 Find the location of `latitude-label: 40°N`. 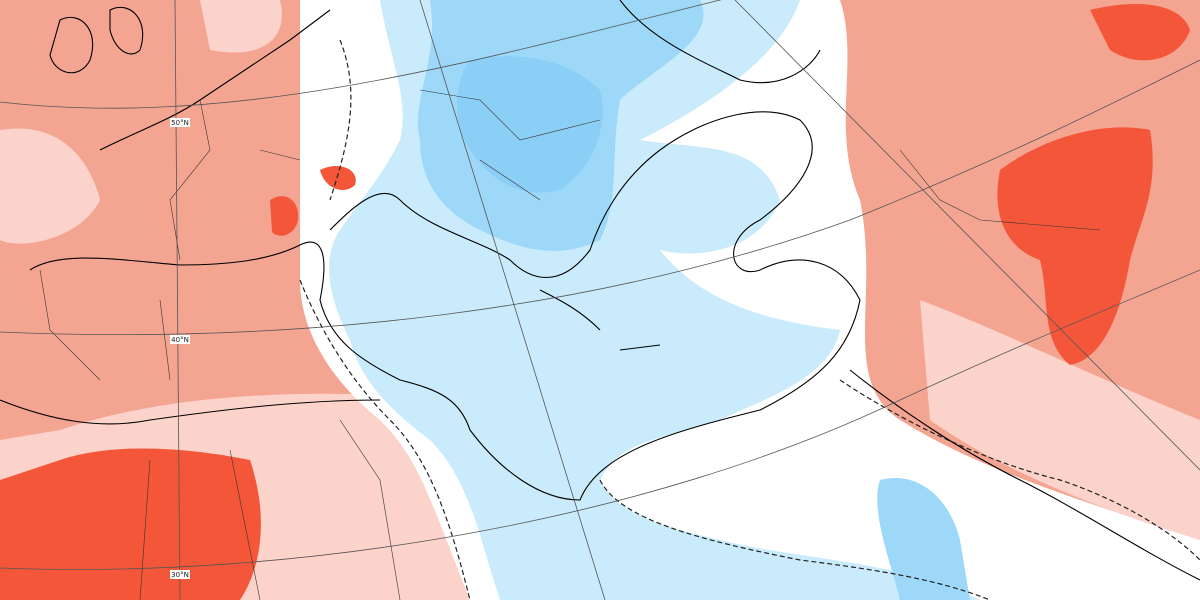

latitude-label: 40°N is located at coordinates (180, 340).